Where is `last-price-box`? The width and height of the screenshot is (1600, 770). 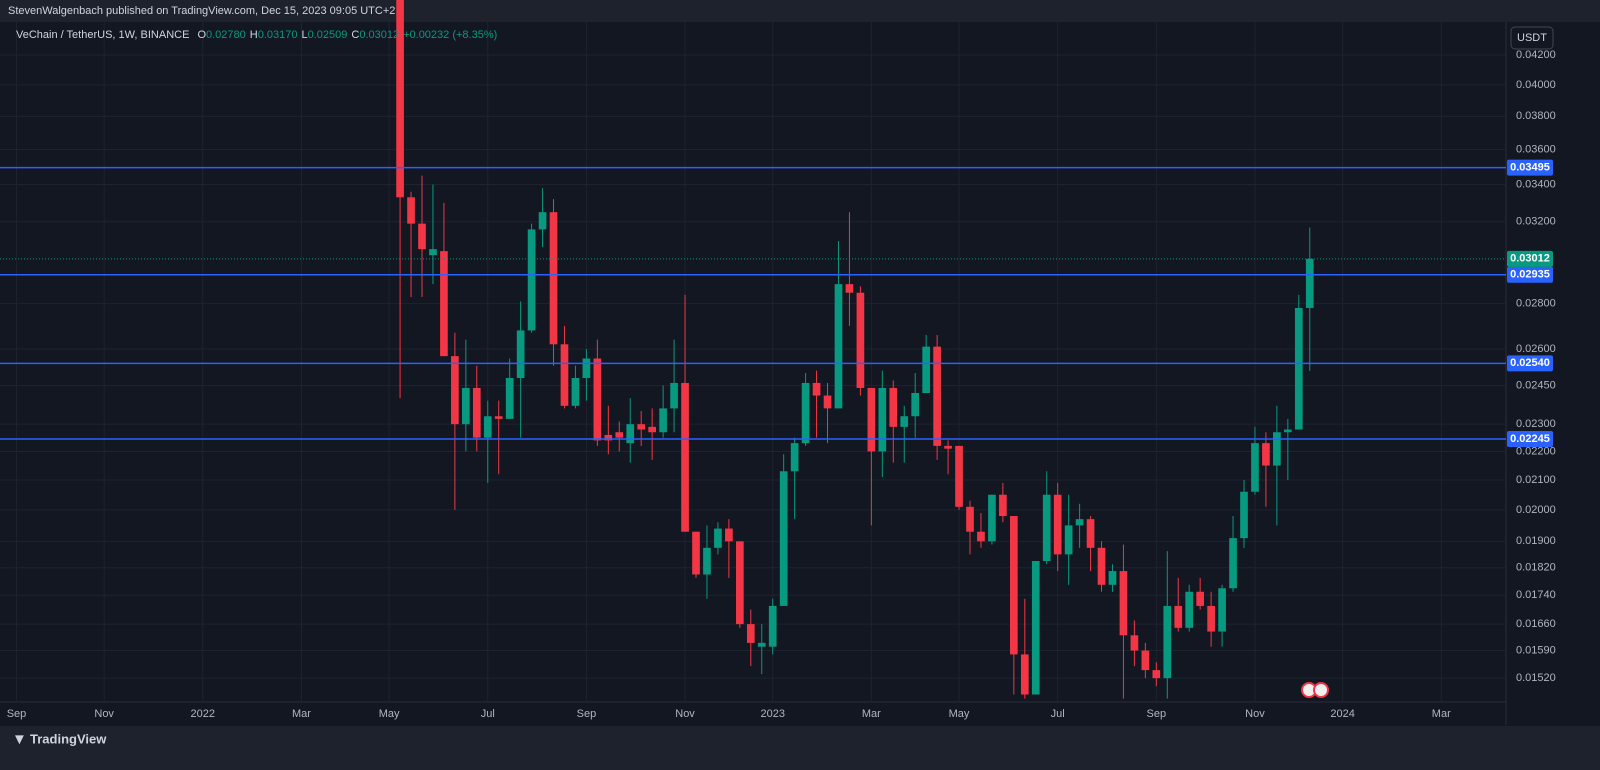 last-price-box is located at coordinates (1530, 258).